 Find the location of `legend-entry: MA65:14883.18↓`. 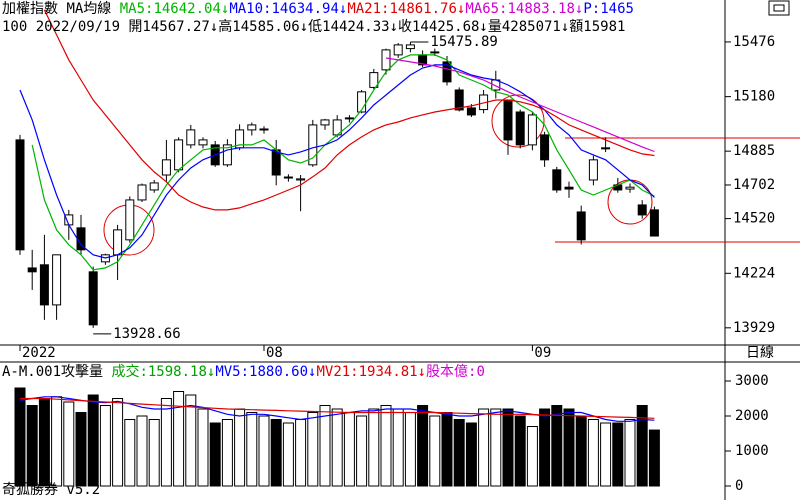

legend-entry: MA65:14883.18↓ is located at coordinates (524, 9).